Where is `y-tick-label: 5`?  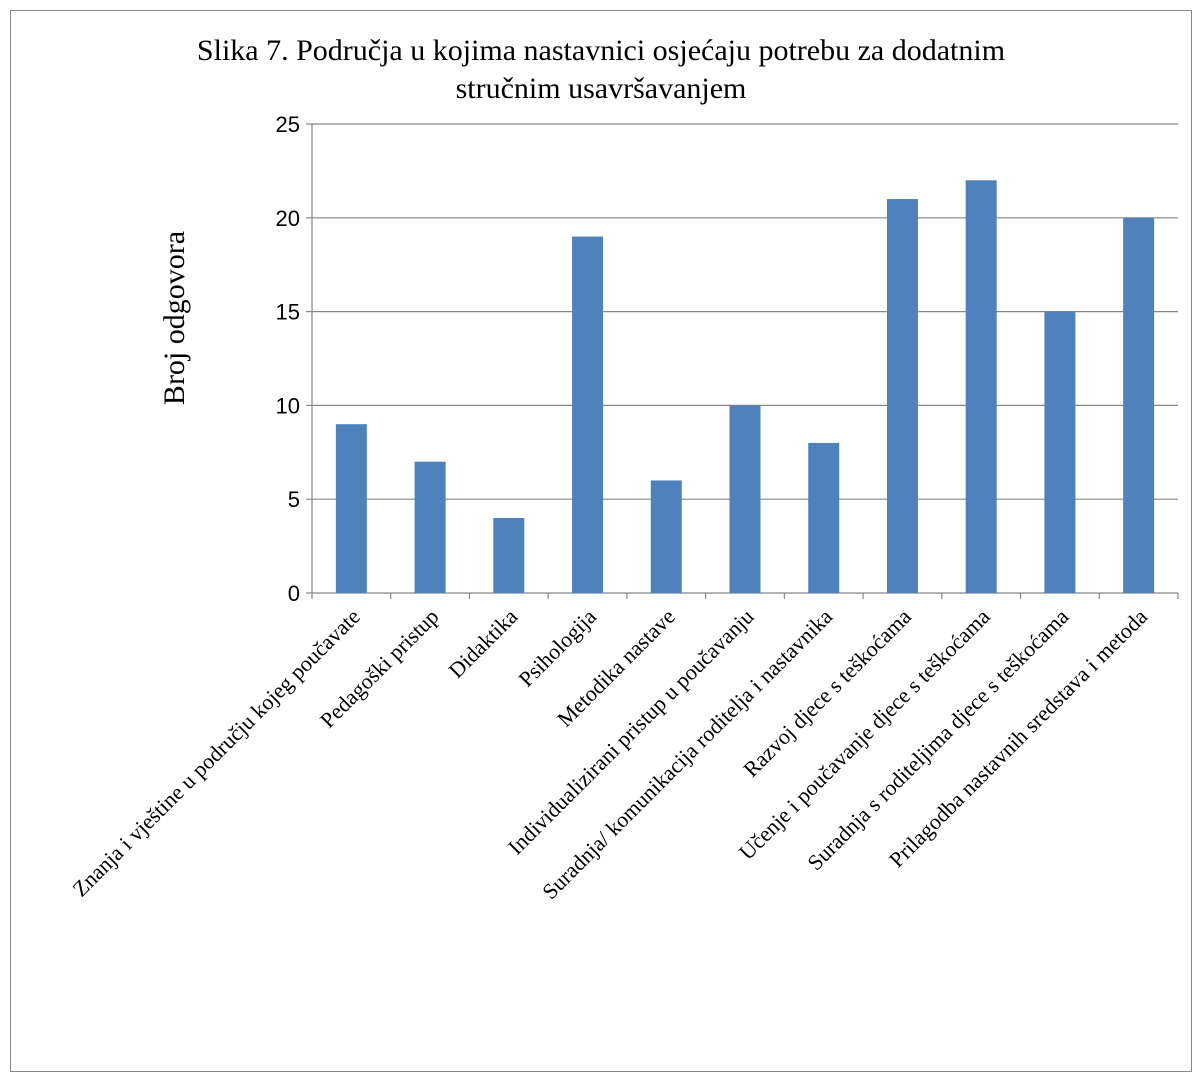 y-tick-label: 5 is located at coordinates (294, 499).